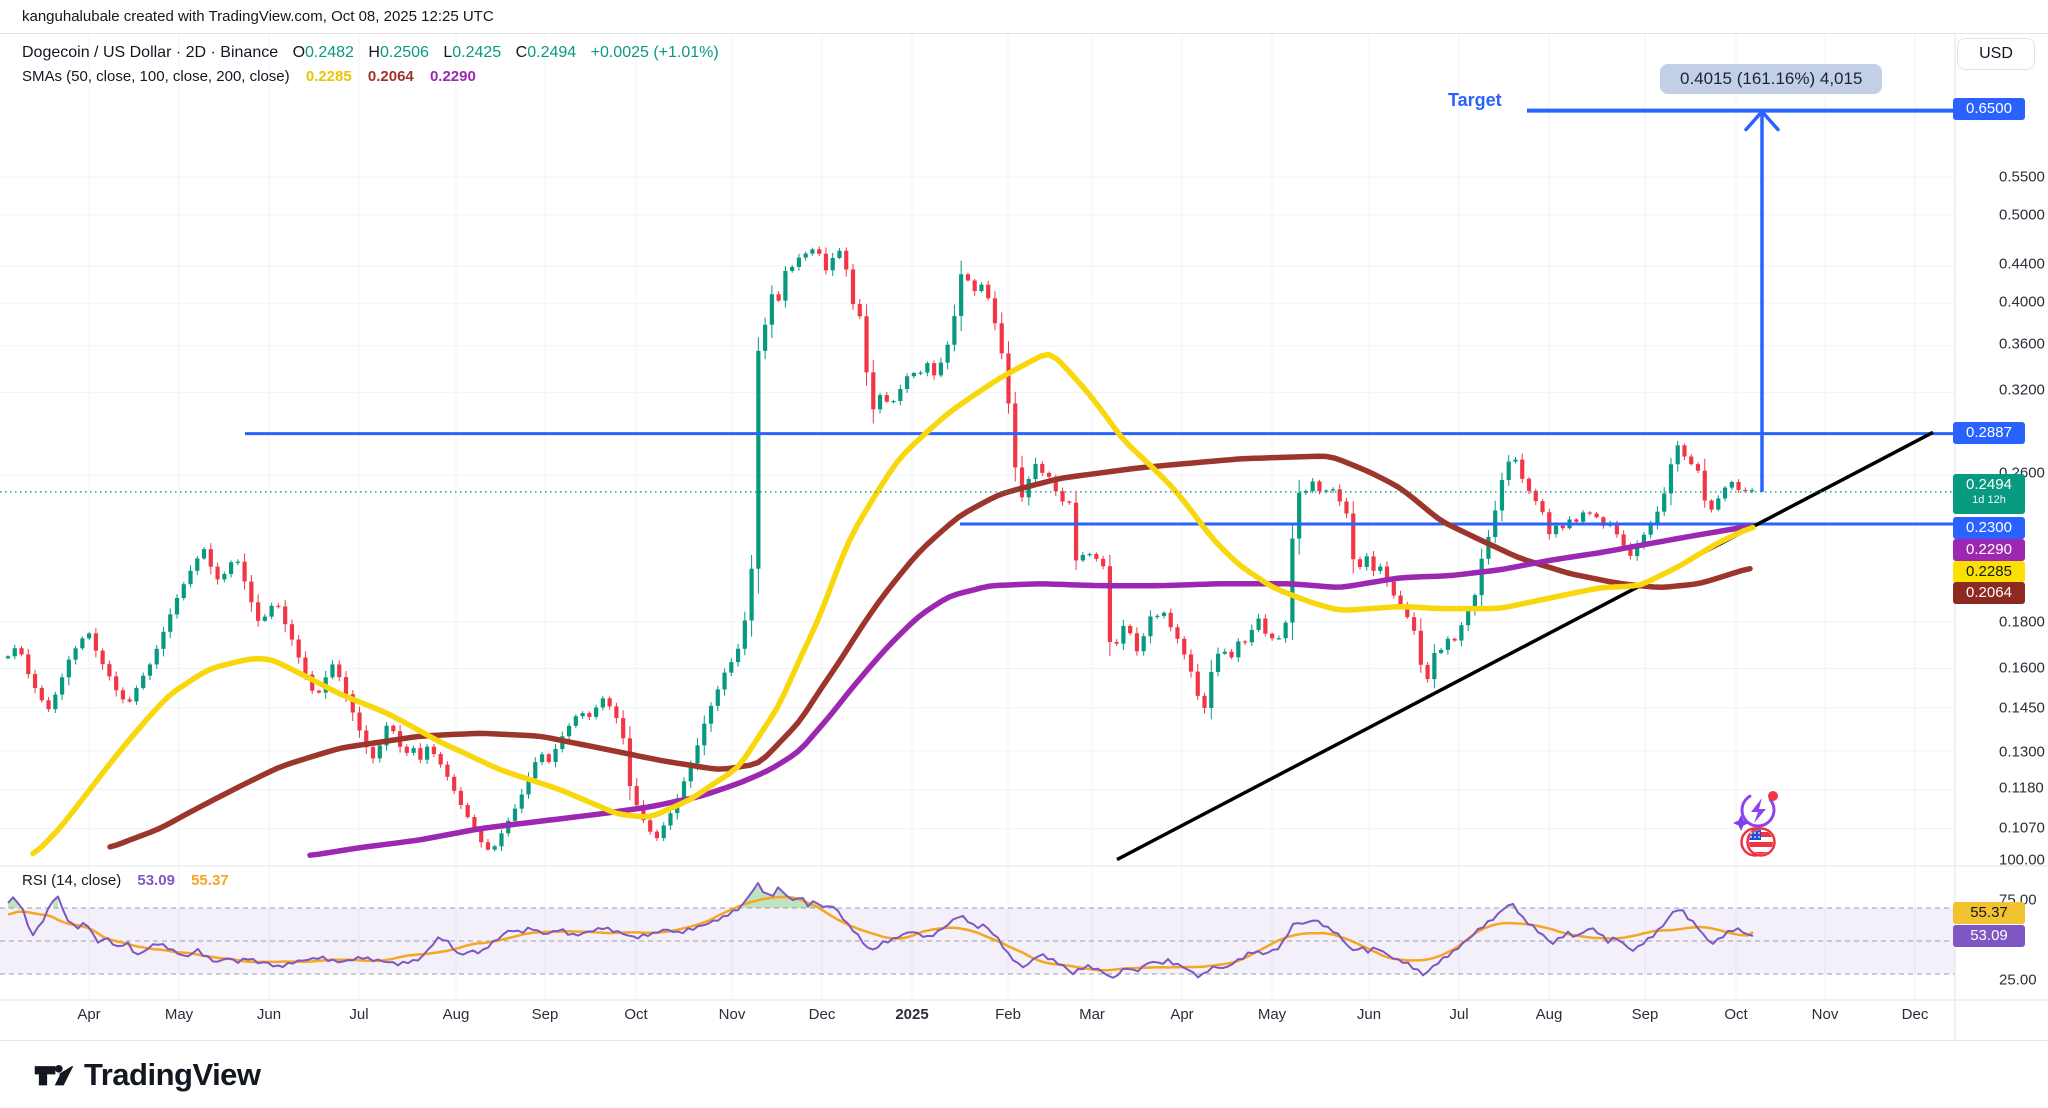 This screenshot has width=2048, height=1108. Describe the element at coordinates (1989, 572) in the screenshot. I see `price-axis-badge: 0.2285` at that location.